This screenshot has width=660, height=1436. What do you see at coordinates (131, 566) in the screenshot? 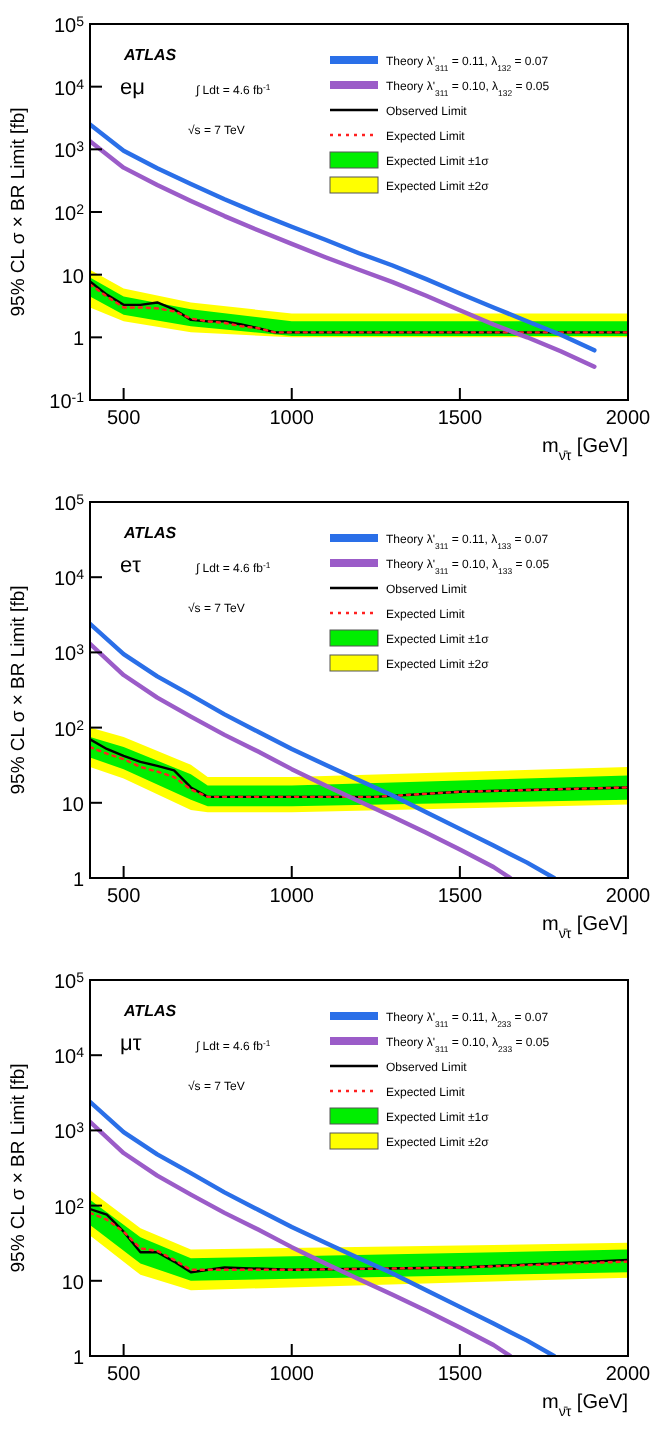
I see `annotation: eτ` at bounding box center [131, 566].